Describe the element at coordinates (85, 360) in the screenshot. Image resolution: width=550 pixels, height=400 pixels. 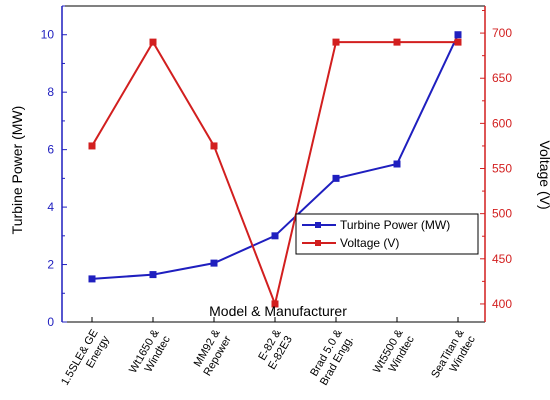
I see `x-axis-category-label: 1.5SLE& GEEnergy` at that location.